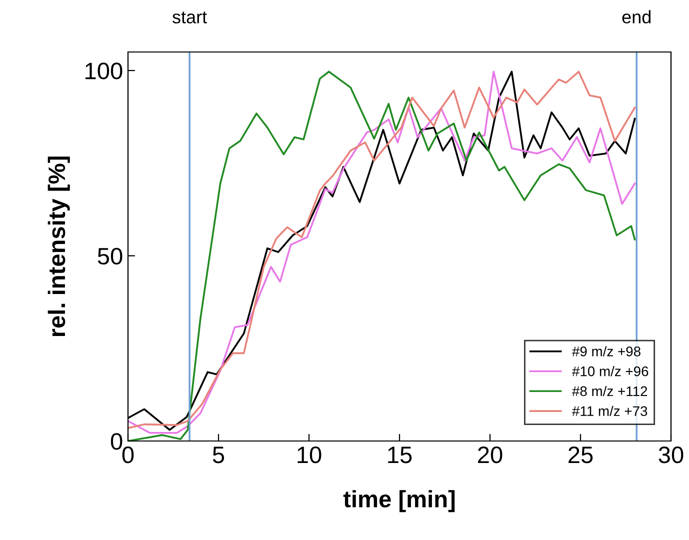  I want to click on y-tick-label: 100, so click(104, 71).